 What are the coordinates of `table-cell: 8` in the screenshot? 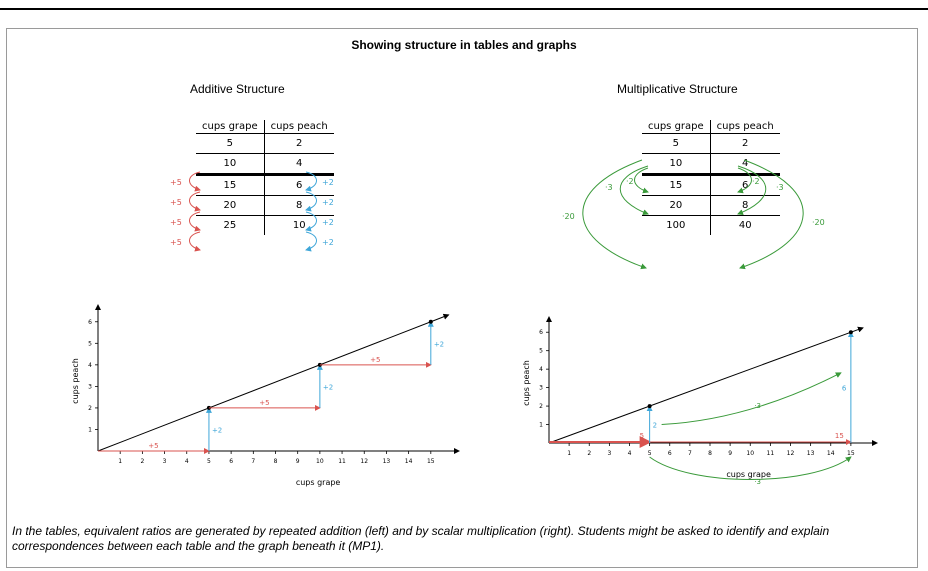 It's located at (745, 205).